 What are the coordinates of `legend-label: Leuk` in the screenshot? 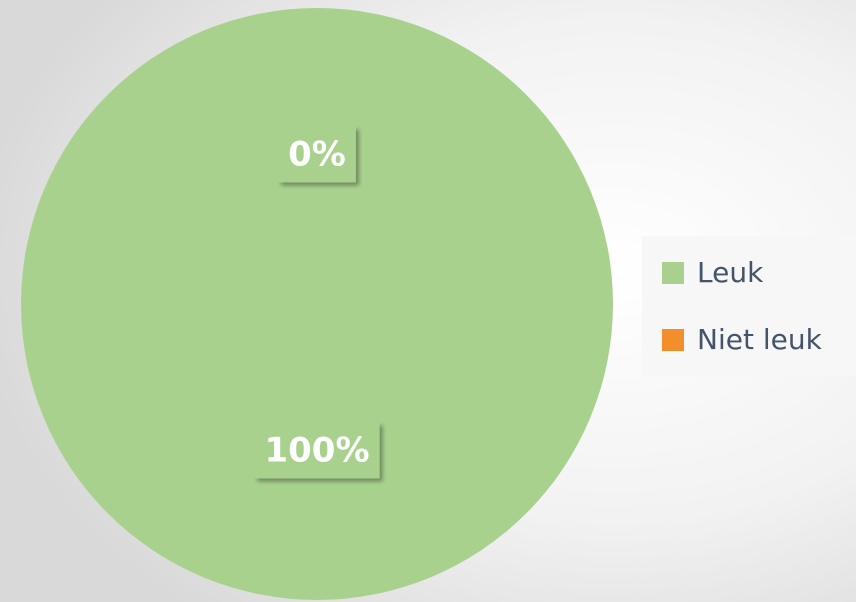 It's located at (730, 272).